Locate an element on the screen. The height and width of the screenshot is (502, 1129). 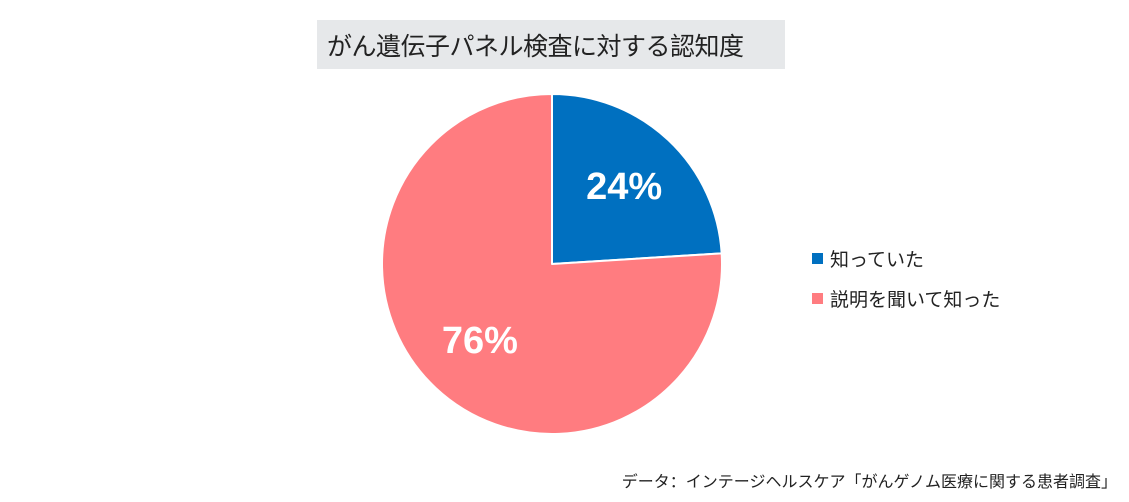
legend-item-1: 知っていた is located at coordinates (906, 258).